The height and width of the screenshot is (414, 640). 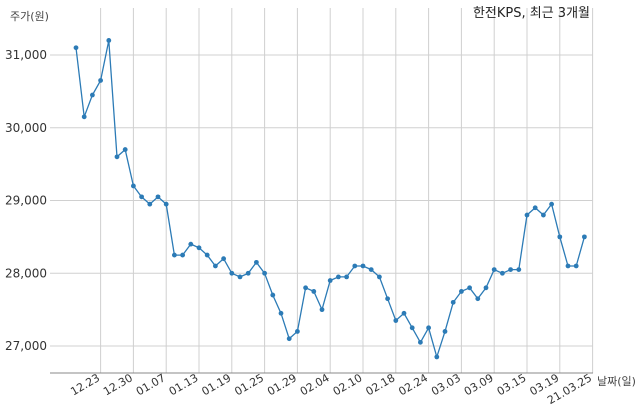 I want to click on y-tick-label: 27,000, so click(x=26, y=346).